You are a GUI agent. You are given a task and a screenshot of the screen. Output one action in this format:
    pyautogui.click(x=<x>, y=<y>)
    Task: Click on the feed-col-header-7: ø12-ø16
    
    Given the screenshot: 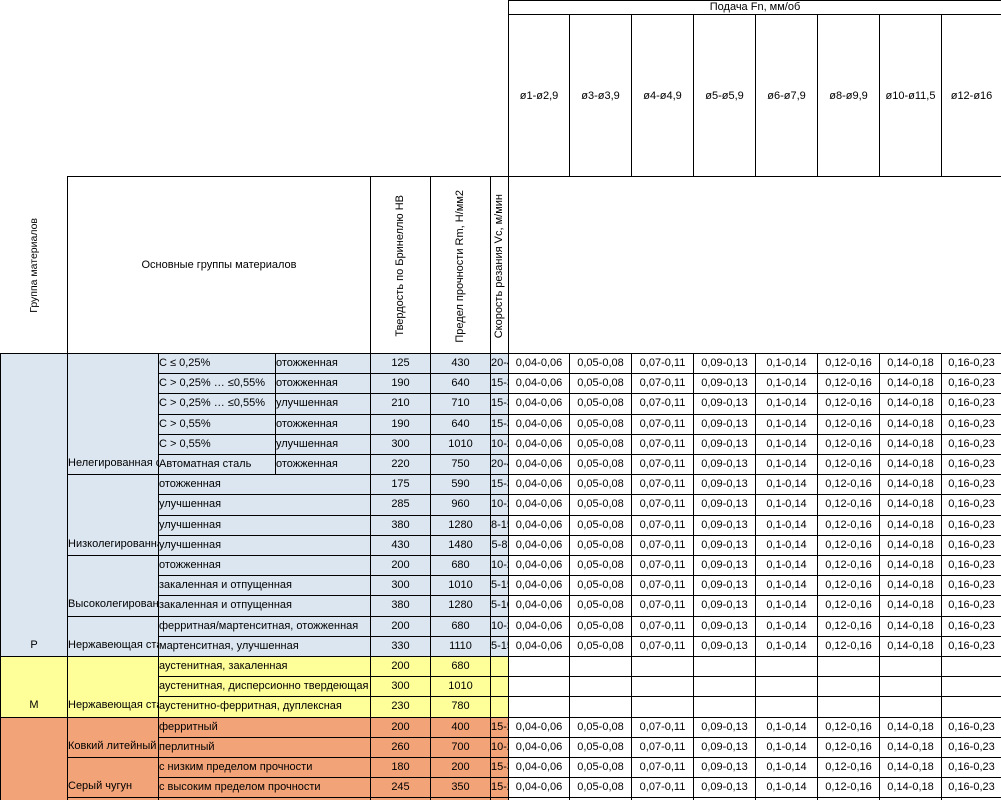 What is the action you would take?
    pyautogui.click(x=970, y=95)
    